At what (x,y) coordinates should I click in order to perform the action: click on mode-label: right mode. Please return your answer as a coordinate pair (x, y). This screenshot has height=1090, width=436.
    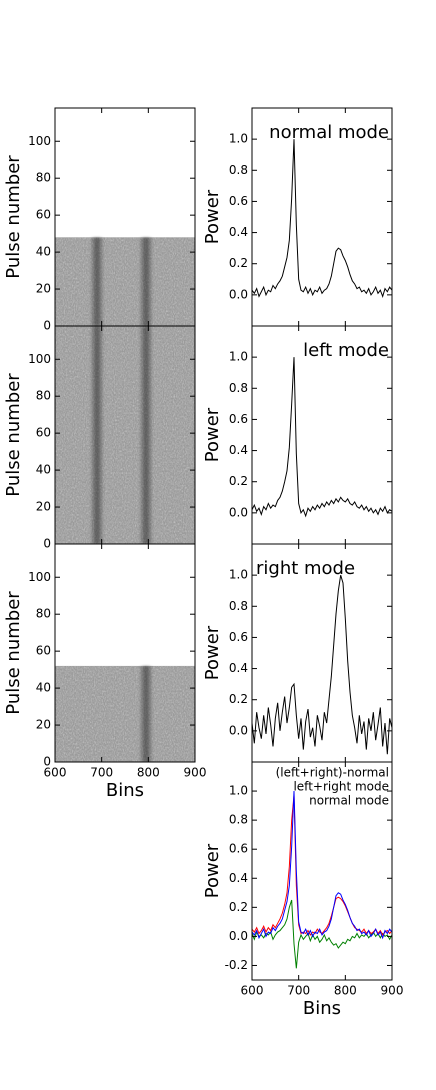
    Looking at the image, I should click on (305, 568).